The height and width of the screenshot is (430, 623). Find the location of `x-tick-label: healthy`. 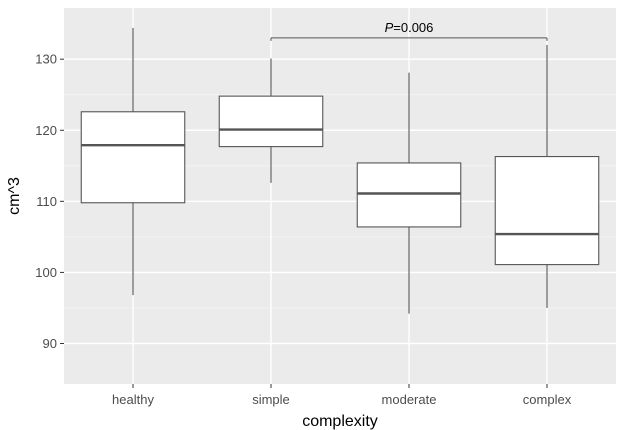

x-tick-label: healthy is located at coordinates (133, 399).